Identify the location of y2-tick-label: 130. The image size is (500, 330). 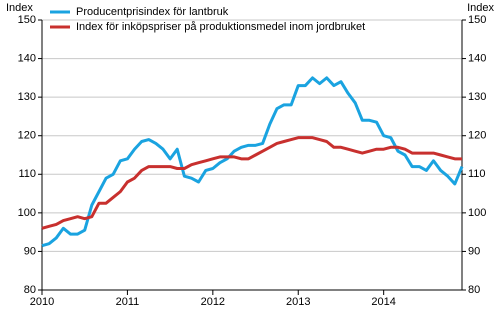
(477, 97).